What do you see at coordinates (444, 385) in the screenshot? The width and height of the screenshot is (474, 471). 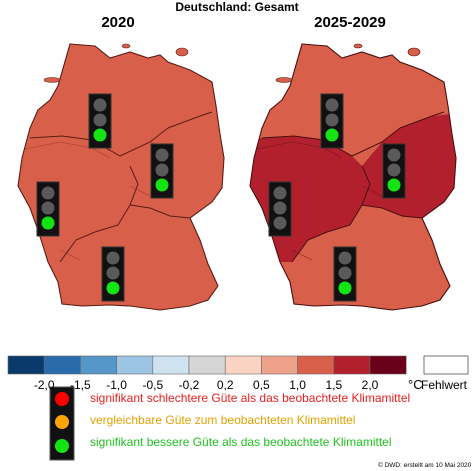 I see `missing-value-label: Fehlwert` at bounding box center [444, 385].